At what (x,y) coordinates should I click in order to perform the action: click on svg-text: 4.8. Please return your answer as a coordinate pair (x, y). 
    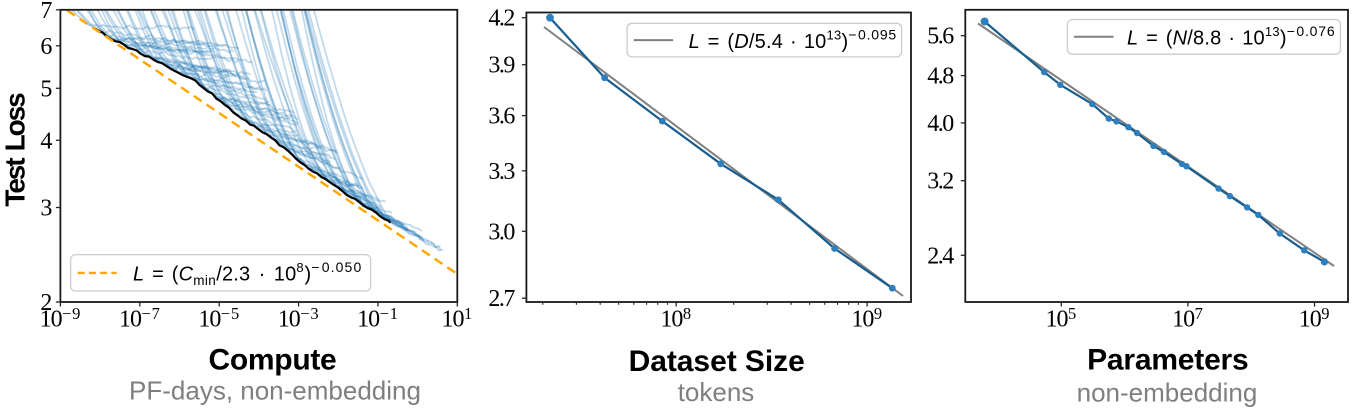
    Looking at the image, I should click on (940, 77).